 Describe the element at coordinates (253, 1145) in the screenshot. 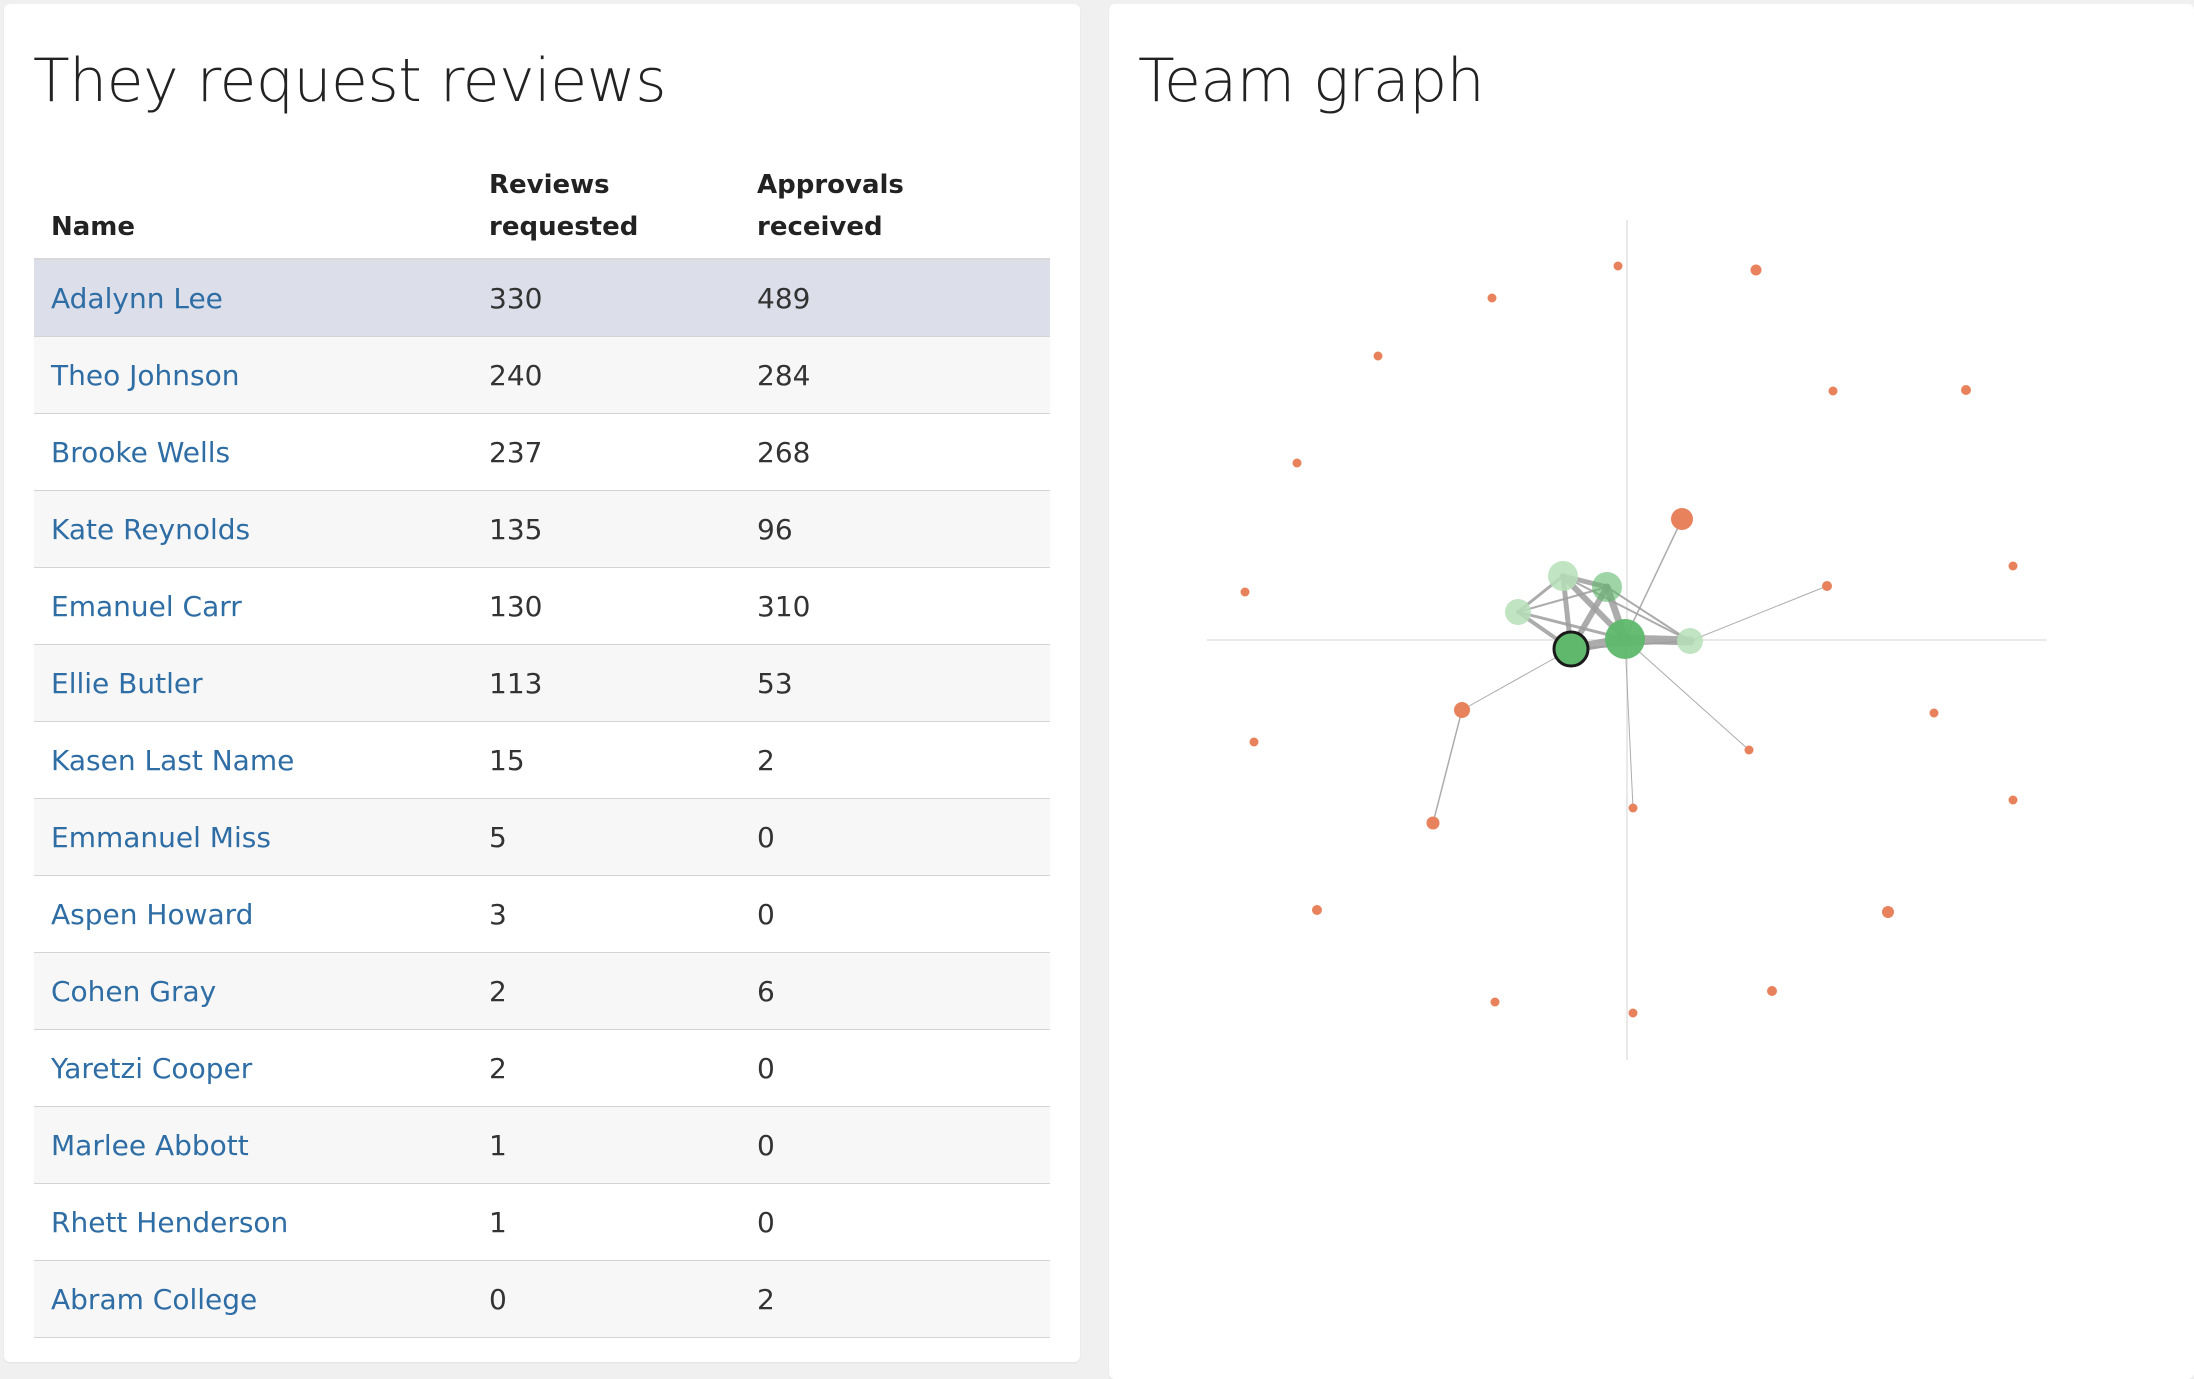

I see `person-name-link: Marlee Abbott` at that location.